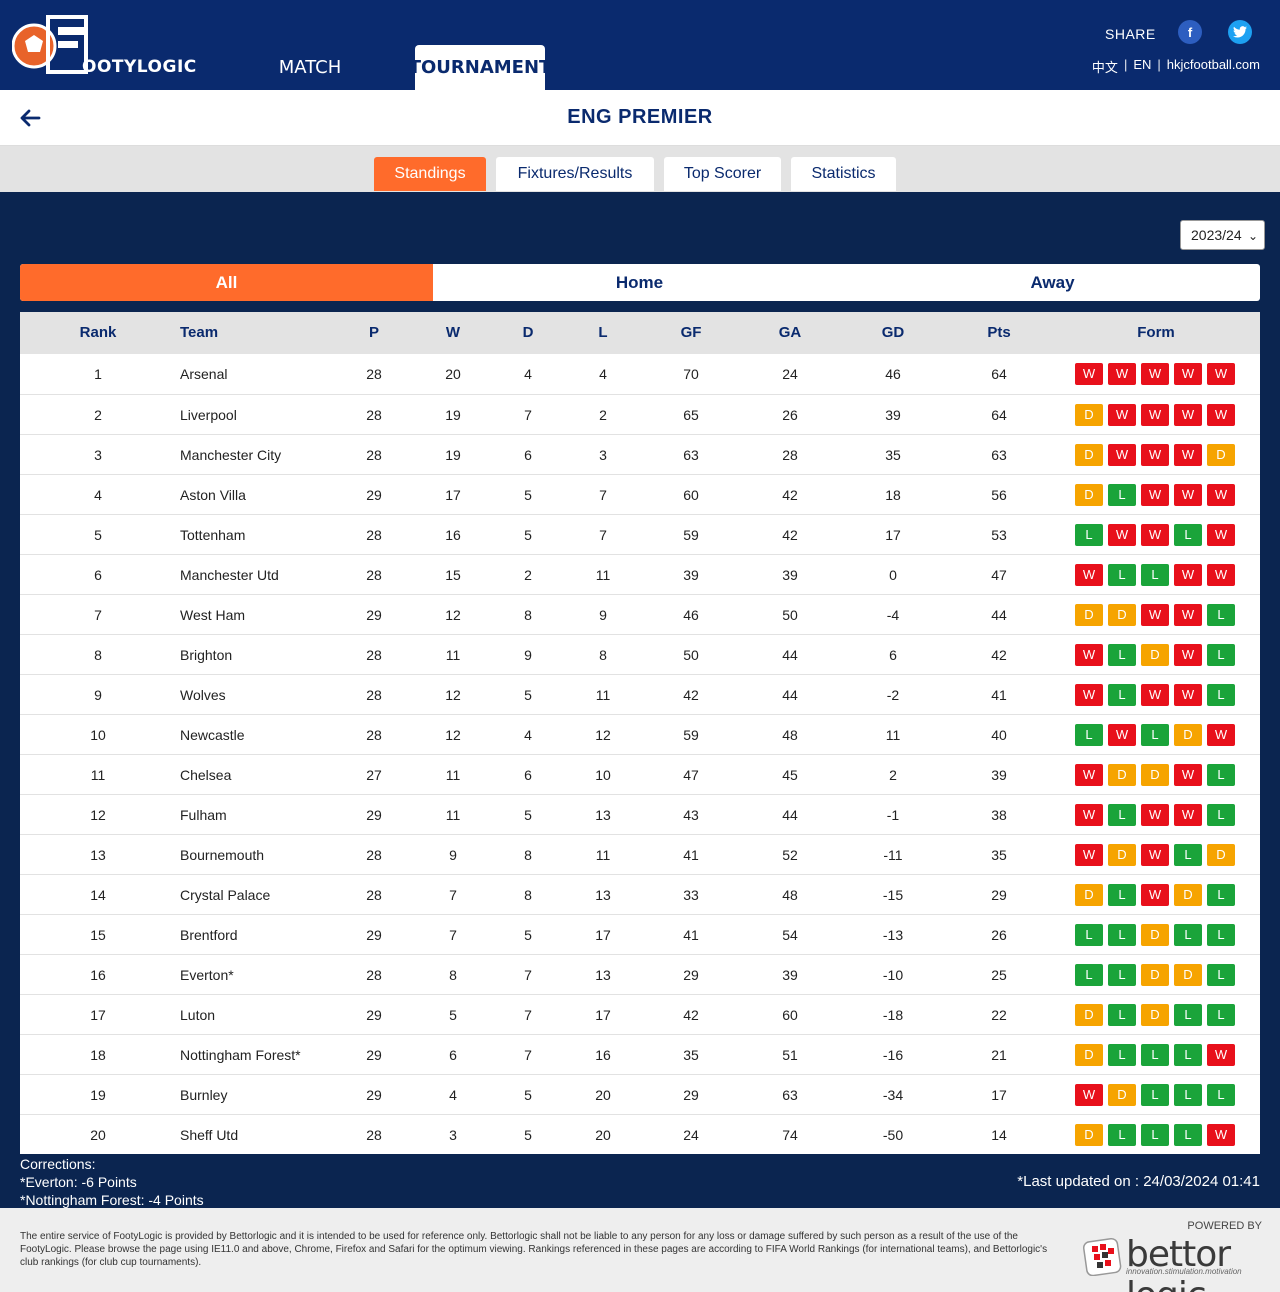  Describe the element at coordinates (1104, 67) in the screenshot. I see `lang-zh: 中文` at that location.